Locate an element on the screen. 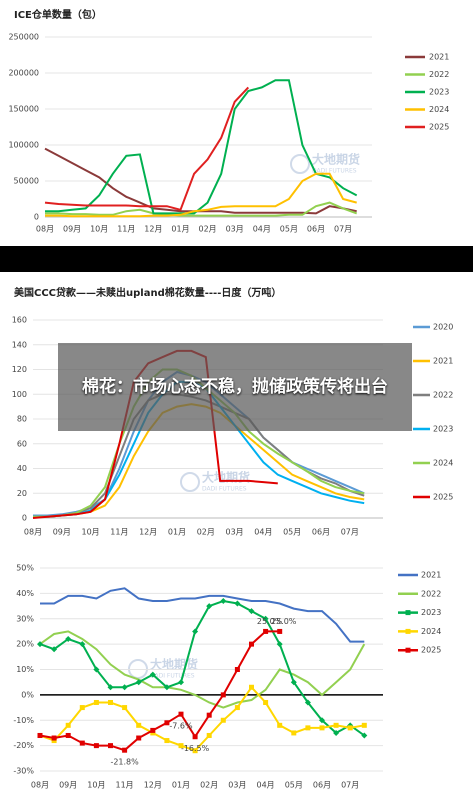 This screenshot has width=473, height=799. y-tick-label: 0% is located at coordinates (27, 694).